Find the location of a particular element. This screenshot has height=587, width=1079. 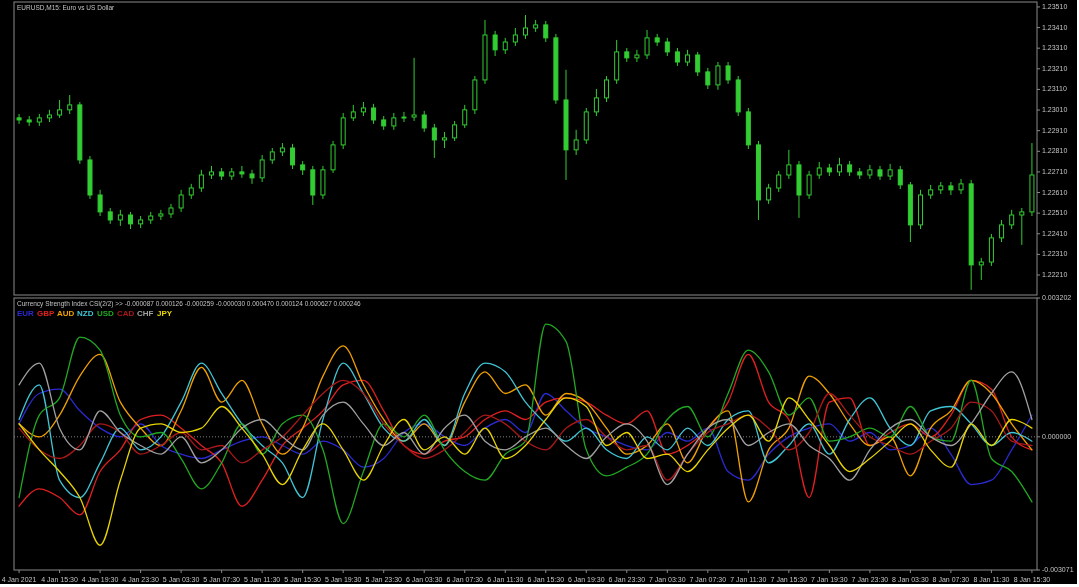

text: AUD is located at coordinates (66, 313).